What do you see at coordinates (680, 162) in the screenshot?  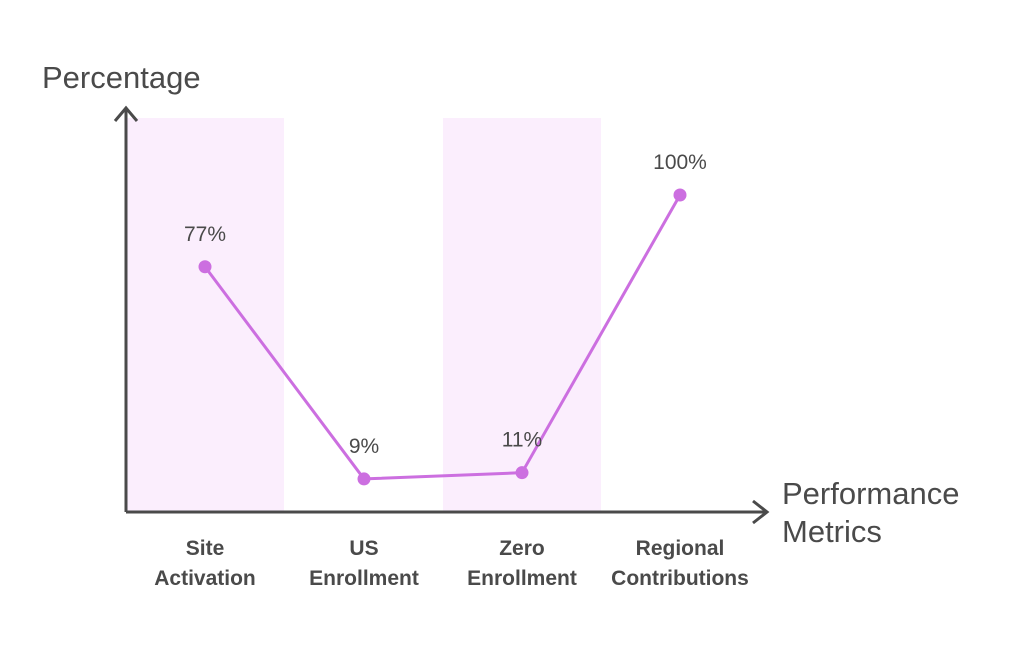 I see `data-label-3: 100%` at bounding box center [680, 162].